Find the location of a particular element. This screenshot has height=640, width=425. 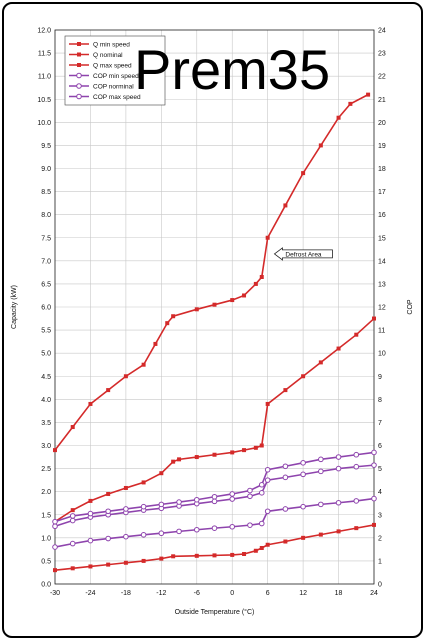

y2-tick-label: 24 is located at coordinates (382, 31).